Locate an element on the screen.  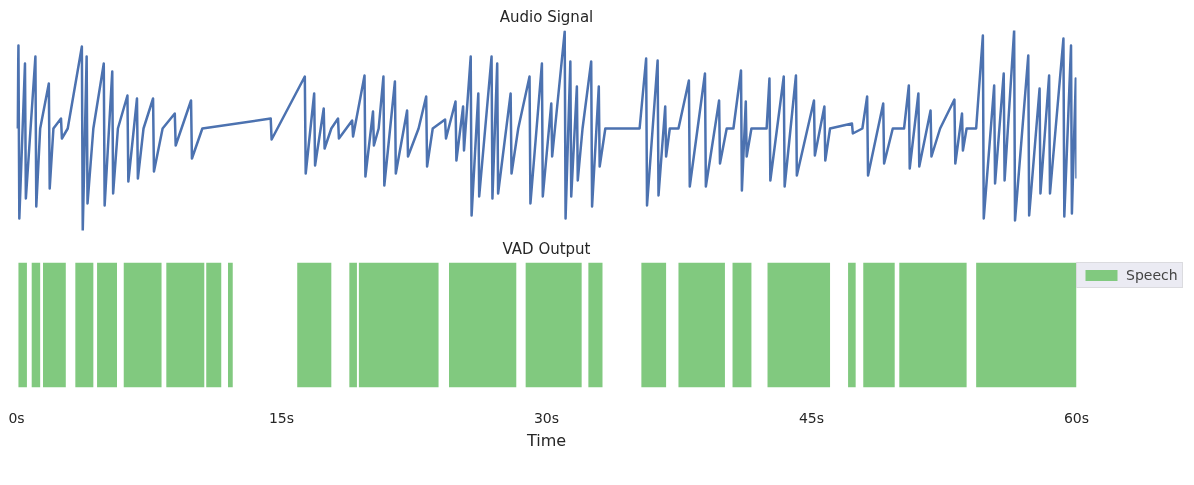
x-tick-label: 45s is located at coordinates (811, 417).